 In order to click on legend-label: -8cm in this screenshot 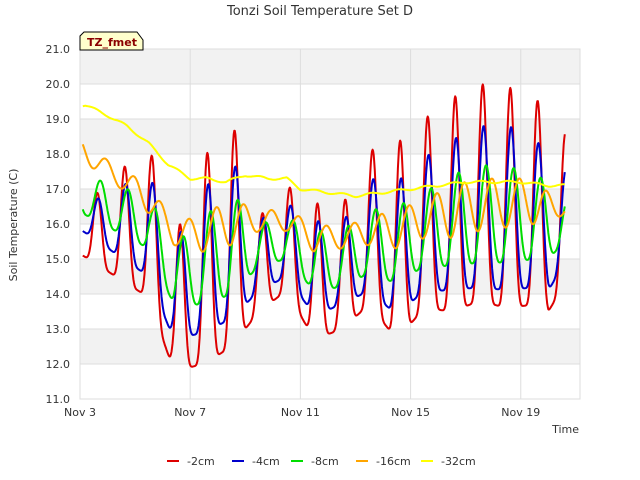, I will do `click(325, 461)`.